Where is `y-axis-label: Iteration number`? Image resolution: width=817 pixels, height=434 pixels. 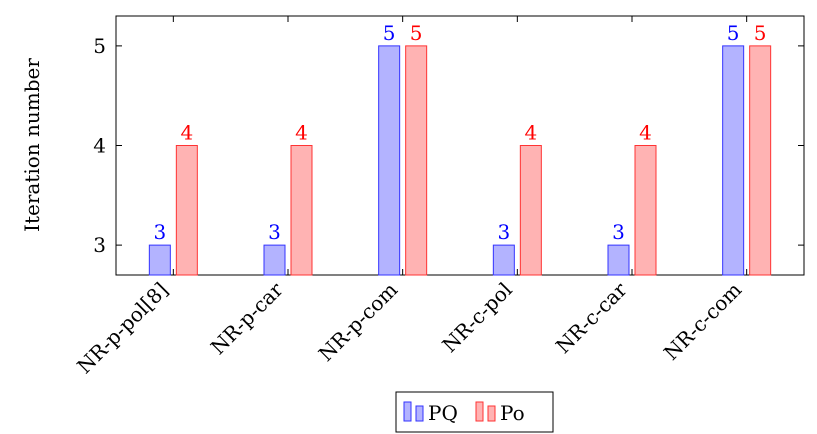
y-axis-label: Iteration number is located at coordinates (32, 145).